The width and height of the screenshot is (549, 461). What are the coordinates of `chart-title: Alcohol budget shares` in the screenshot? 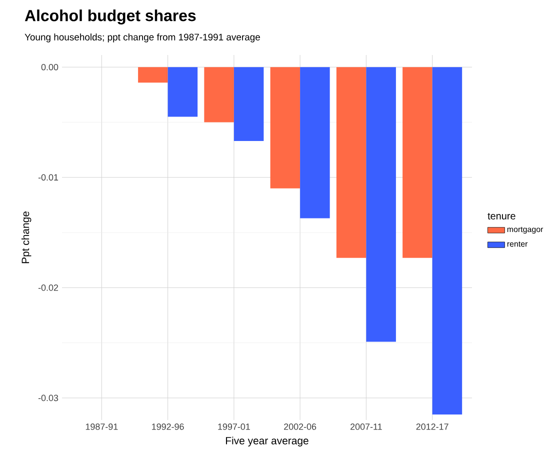 It's located at (110, 17).